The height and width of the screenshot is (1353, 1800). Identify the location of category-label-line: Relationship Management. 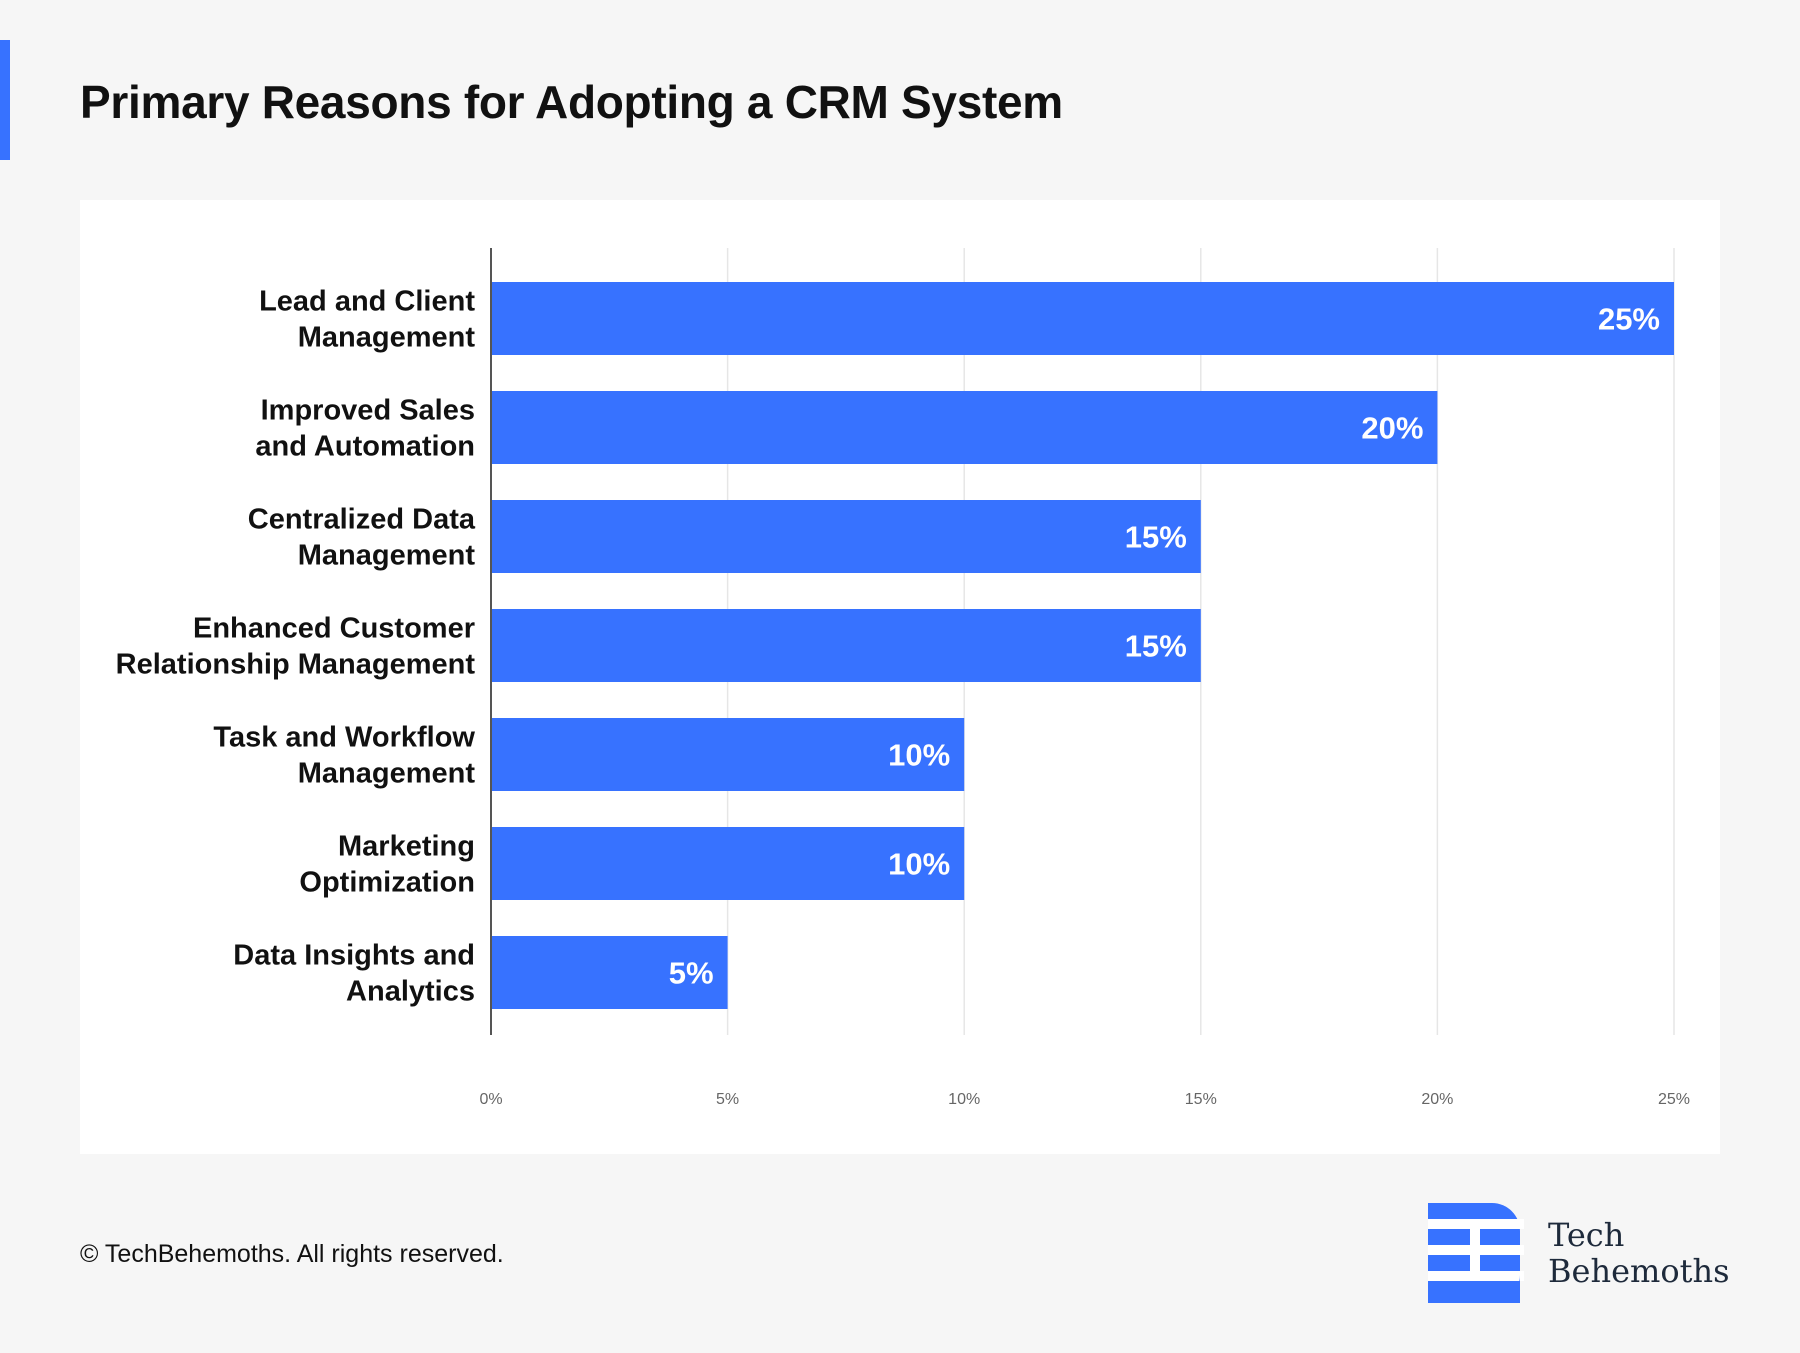
(296, 665).